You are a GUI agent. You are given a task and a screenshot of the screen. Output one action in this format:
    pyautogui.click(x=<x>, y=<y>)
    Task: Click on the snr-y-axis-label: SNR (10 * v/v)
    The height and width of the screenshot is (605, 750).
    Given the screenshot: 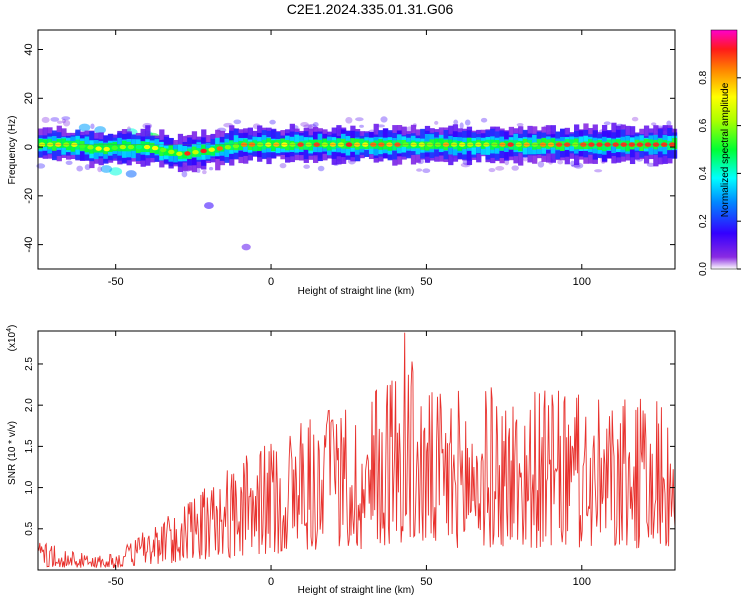 What is the action you would take?
    pyautogui.click(x=12, y=453)
    